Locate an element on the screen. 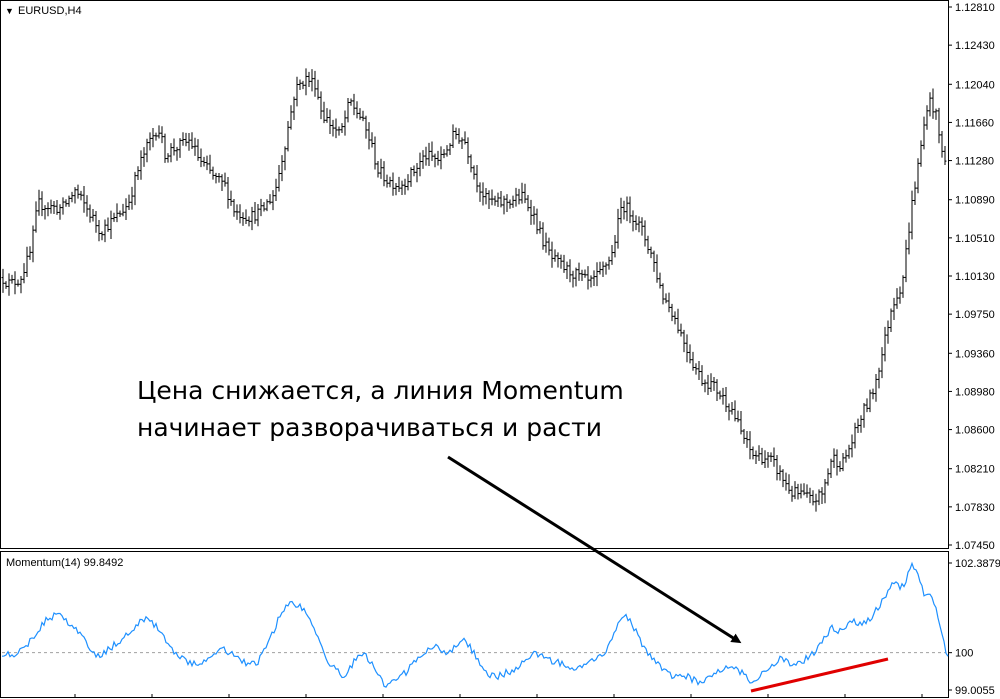 Image resolution: width=1000 pixels, height=699 pixels. symbol-dropdown-icon: ▼ is located at coordinates (9, 11).